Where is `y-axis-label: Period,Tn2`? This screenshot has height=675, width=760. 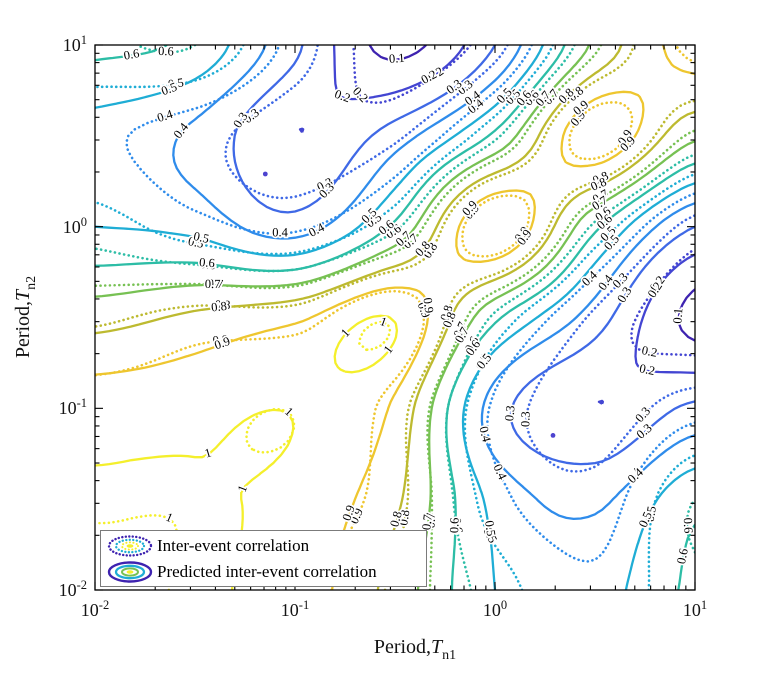
y-axis-label: Period,Tn2 is located at coordinates (26, 317).